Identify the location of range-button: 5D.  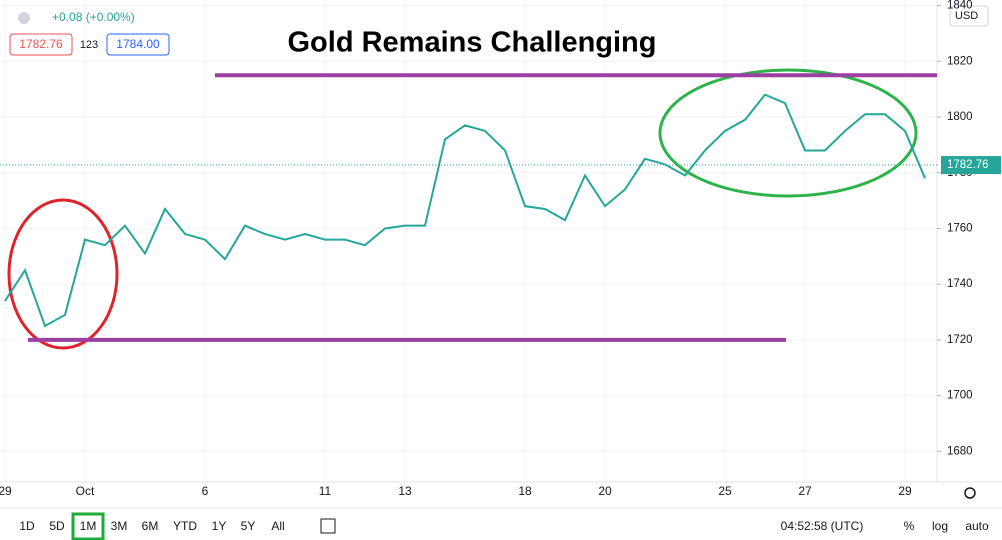
(57, 526).